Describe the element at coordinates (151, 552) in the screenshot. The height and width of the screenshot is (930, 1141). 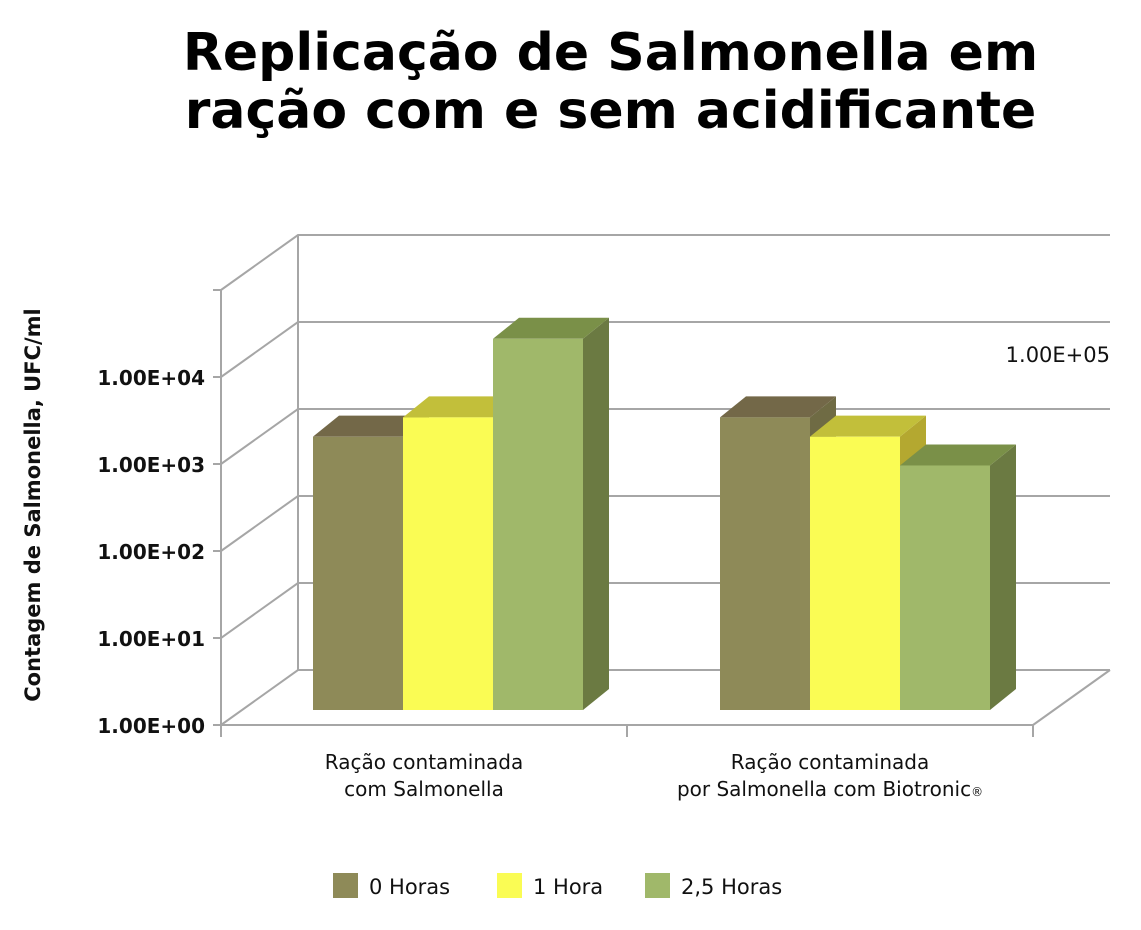
I see `y-tick-label: 1.00E+02` at that location.